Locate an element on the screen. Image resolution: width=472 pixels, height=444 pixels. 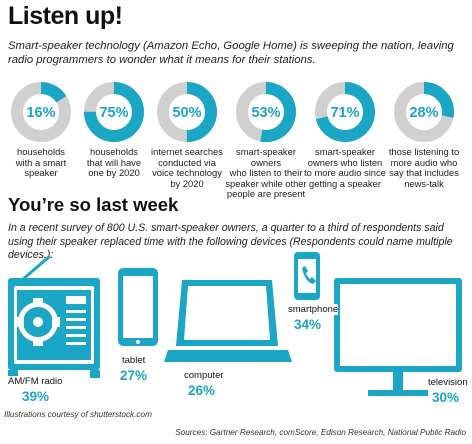
donut-chart: 50% is located at coordinates (187, 112).